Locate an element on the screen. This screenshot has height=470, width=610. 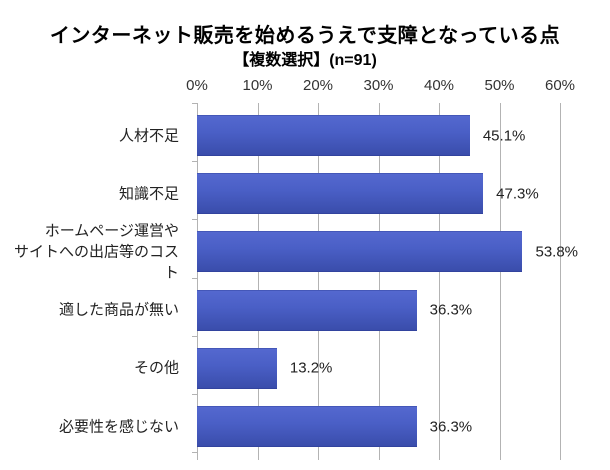
value-label: 45.1% is located at coordinates (504, 135).